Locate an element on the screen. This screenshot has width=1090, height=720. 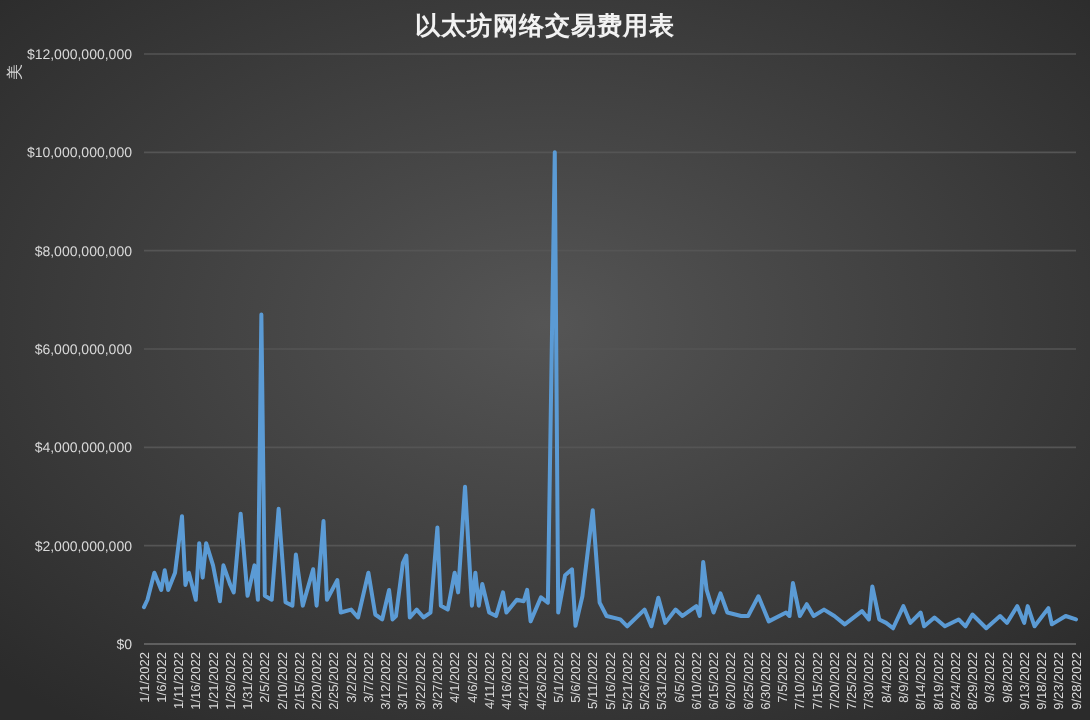
chart-title: 以太坊网络交易费用表 is located at coordinates (545, 25).